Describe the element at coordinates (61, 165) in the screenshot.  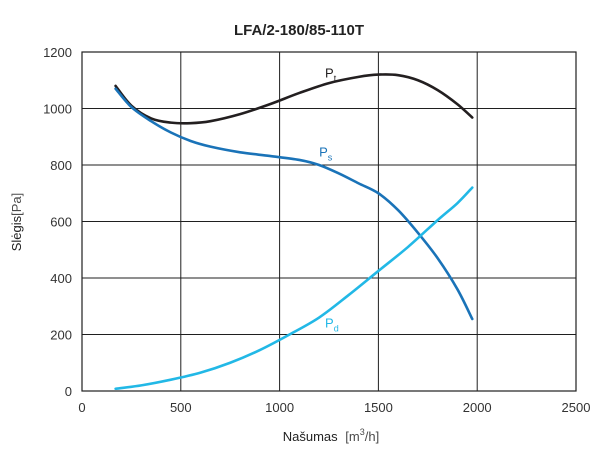
I see `y-tick-label: 800` at that location.